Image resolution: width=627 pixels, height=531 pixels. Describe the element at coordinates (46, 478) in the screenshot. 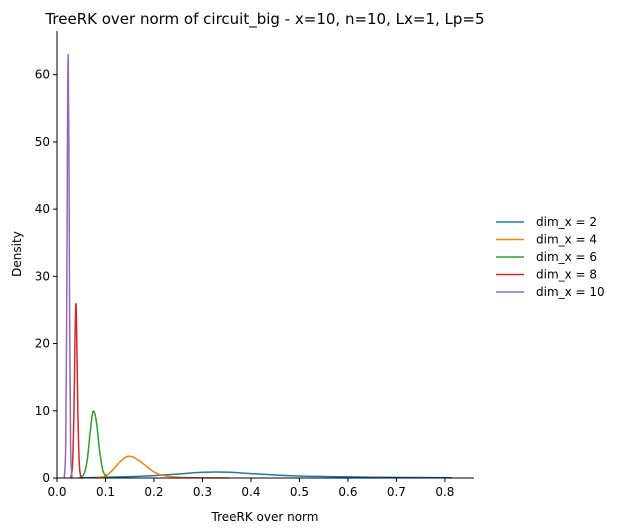

I see `y-tick-label: 0` at that location.